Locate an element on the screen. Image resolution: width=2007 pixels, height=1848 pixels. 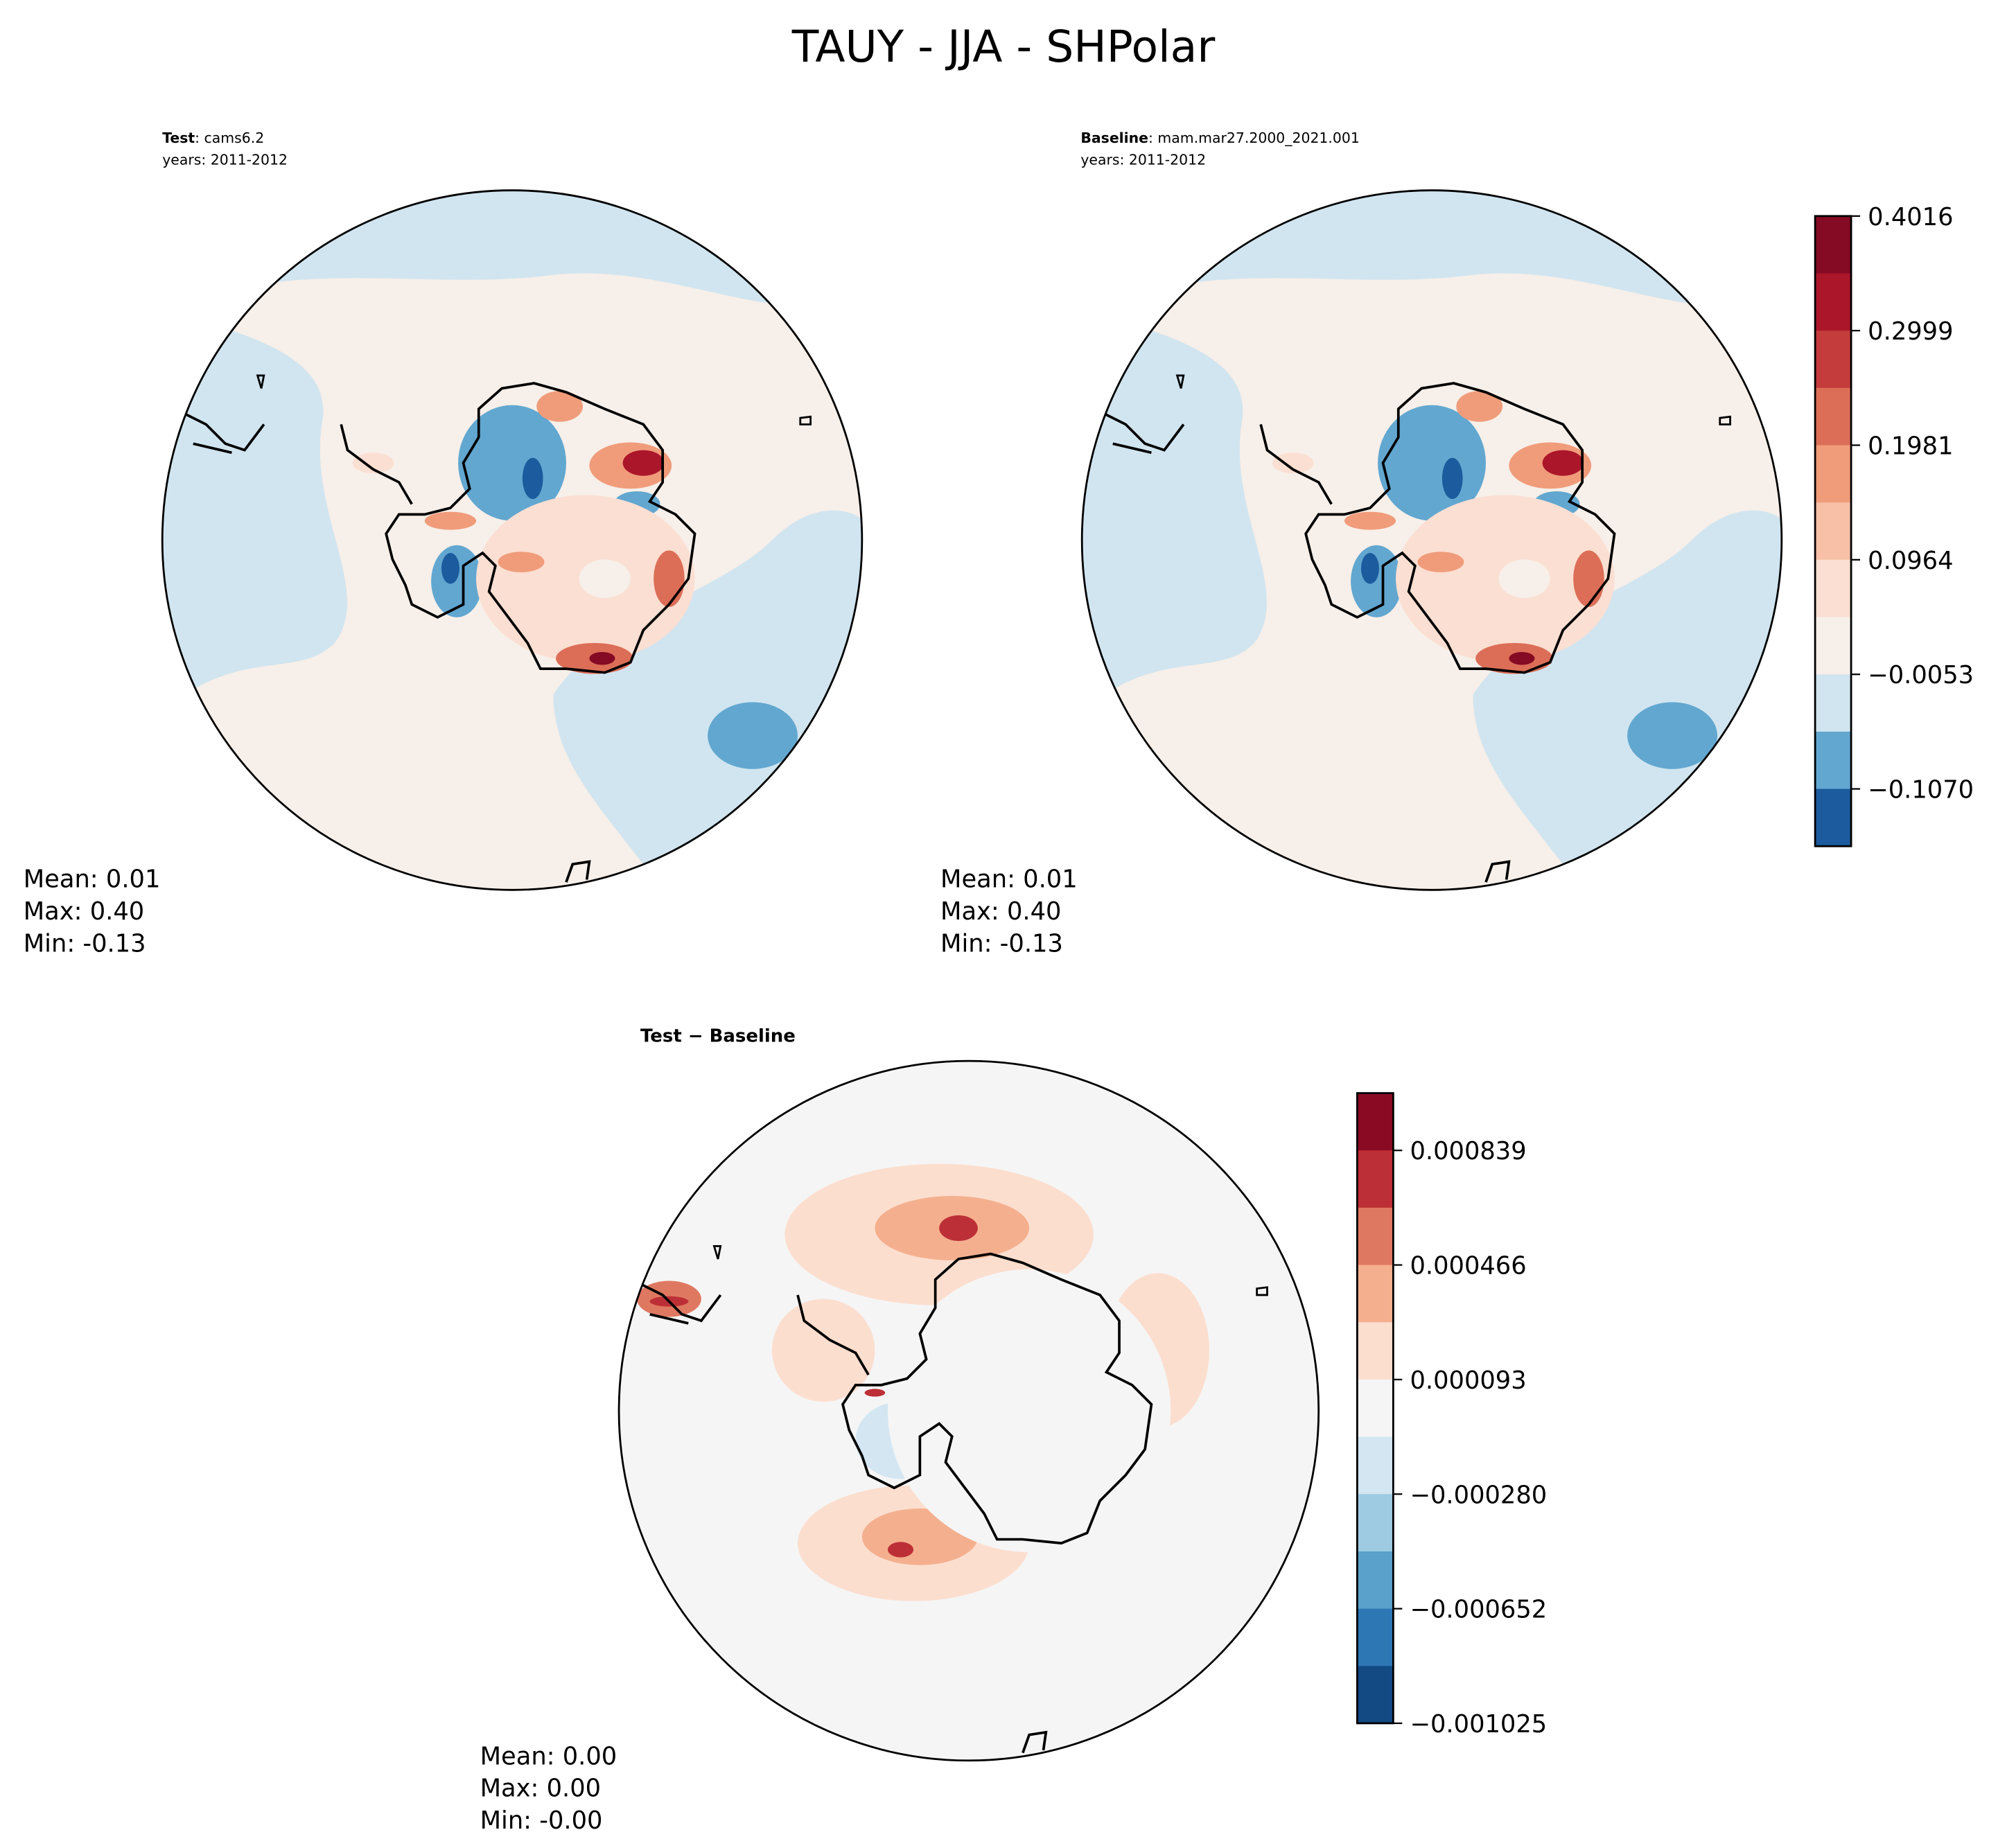
colorbar-tick-label: −0.000280 is located at coordinates (1478, 1495).